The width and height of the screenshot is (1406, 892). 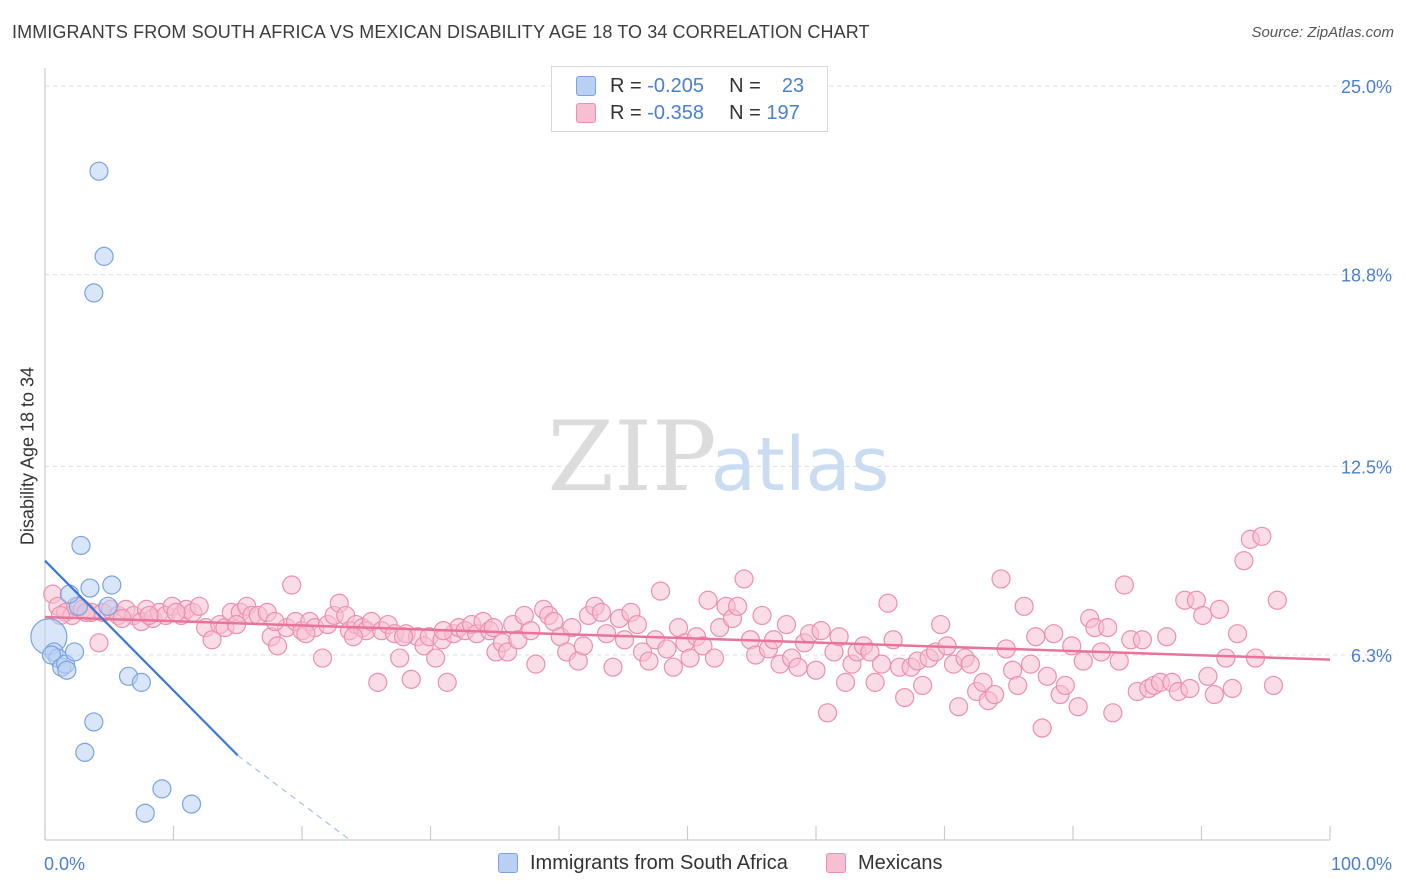 I want to click on south-africa-trend-extension, so click(x=294, y=797).